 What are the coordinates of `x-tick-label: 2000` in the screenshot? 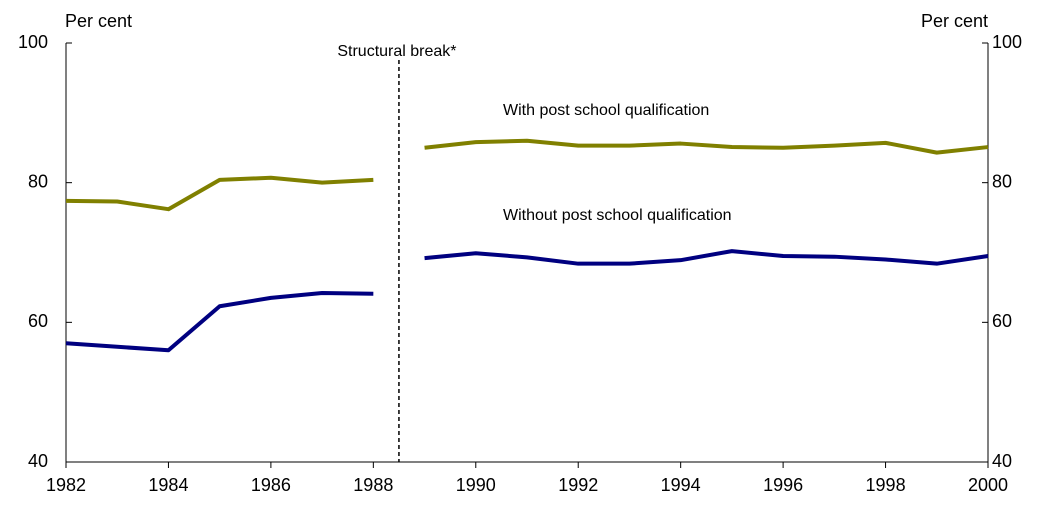 It's located at (988, 485).